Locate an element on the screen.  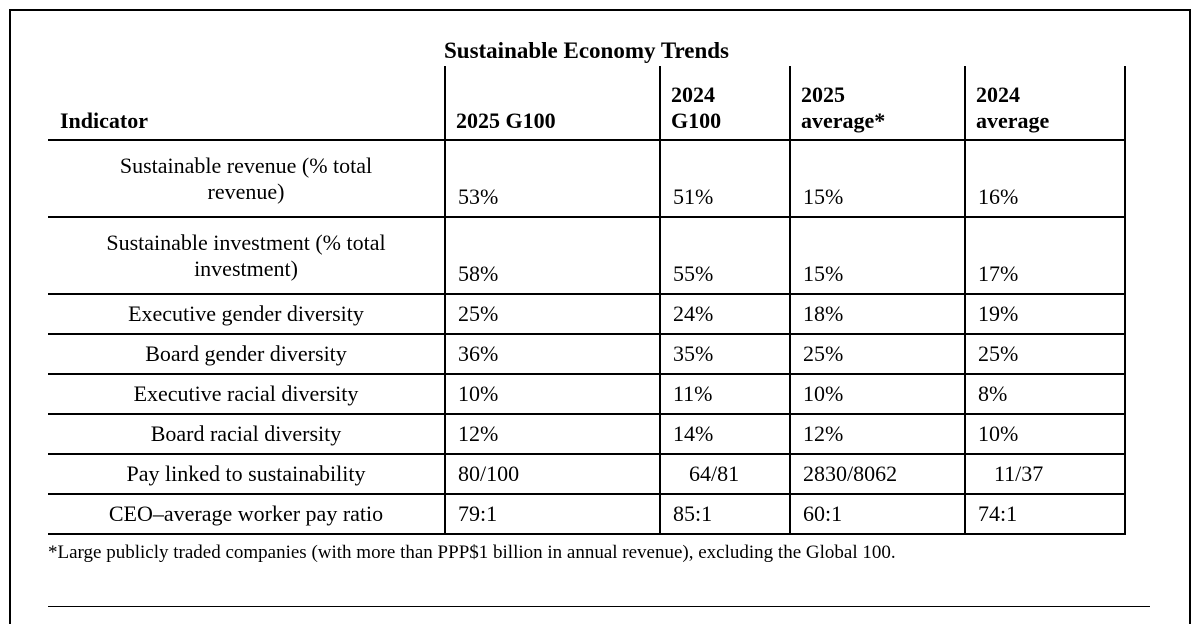
value-cell: 53% is located at coordinates (552, 179).